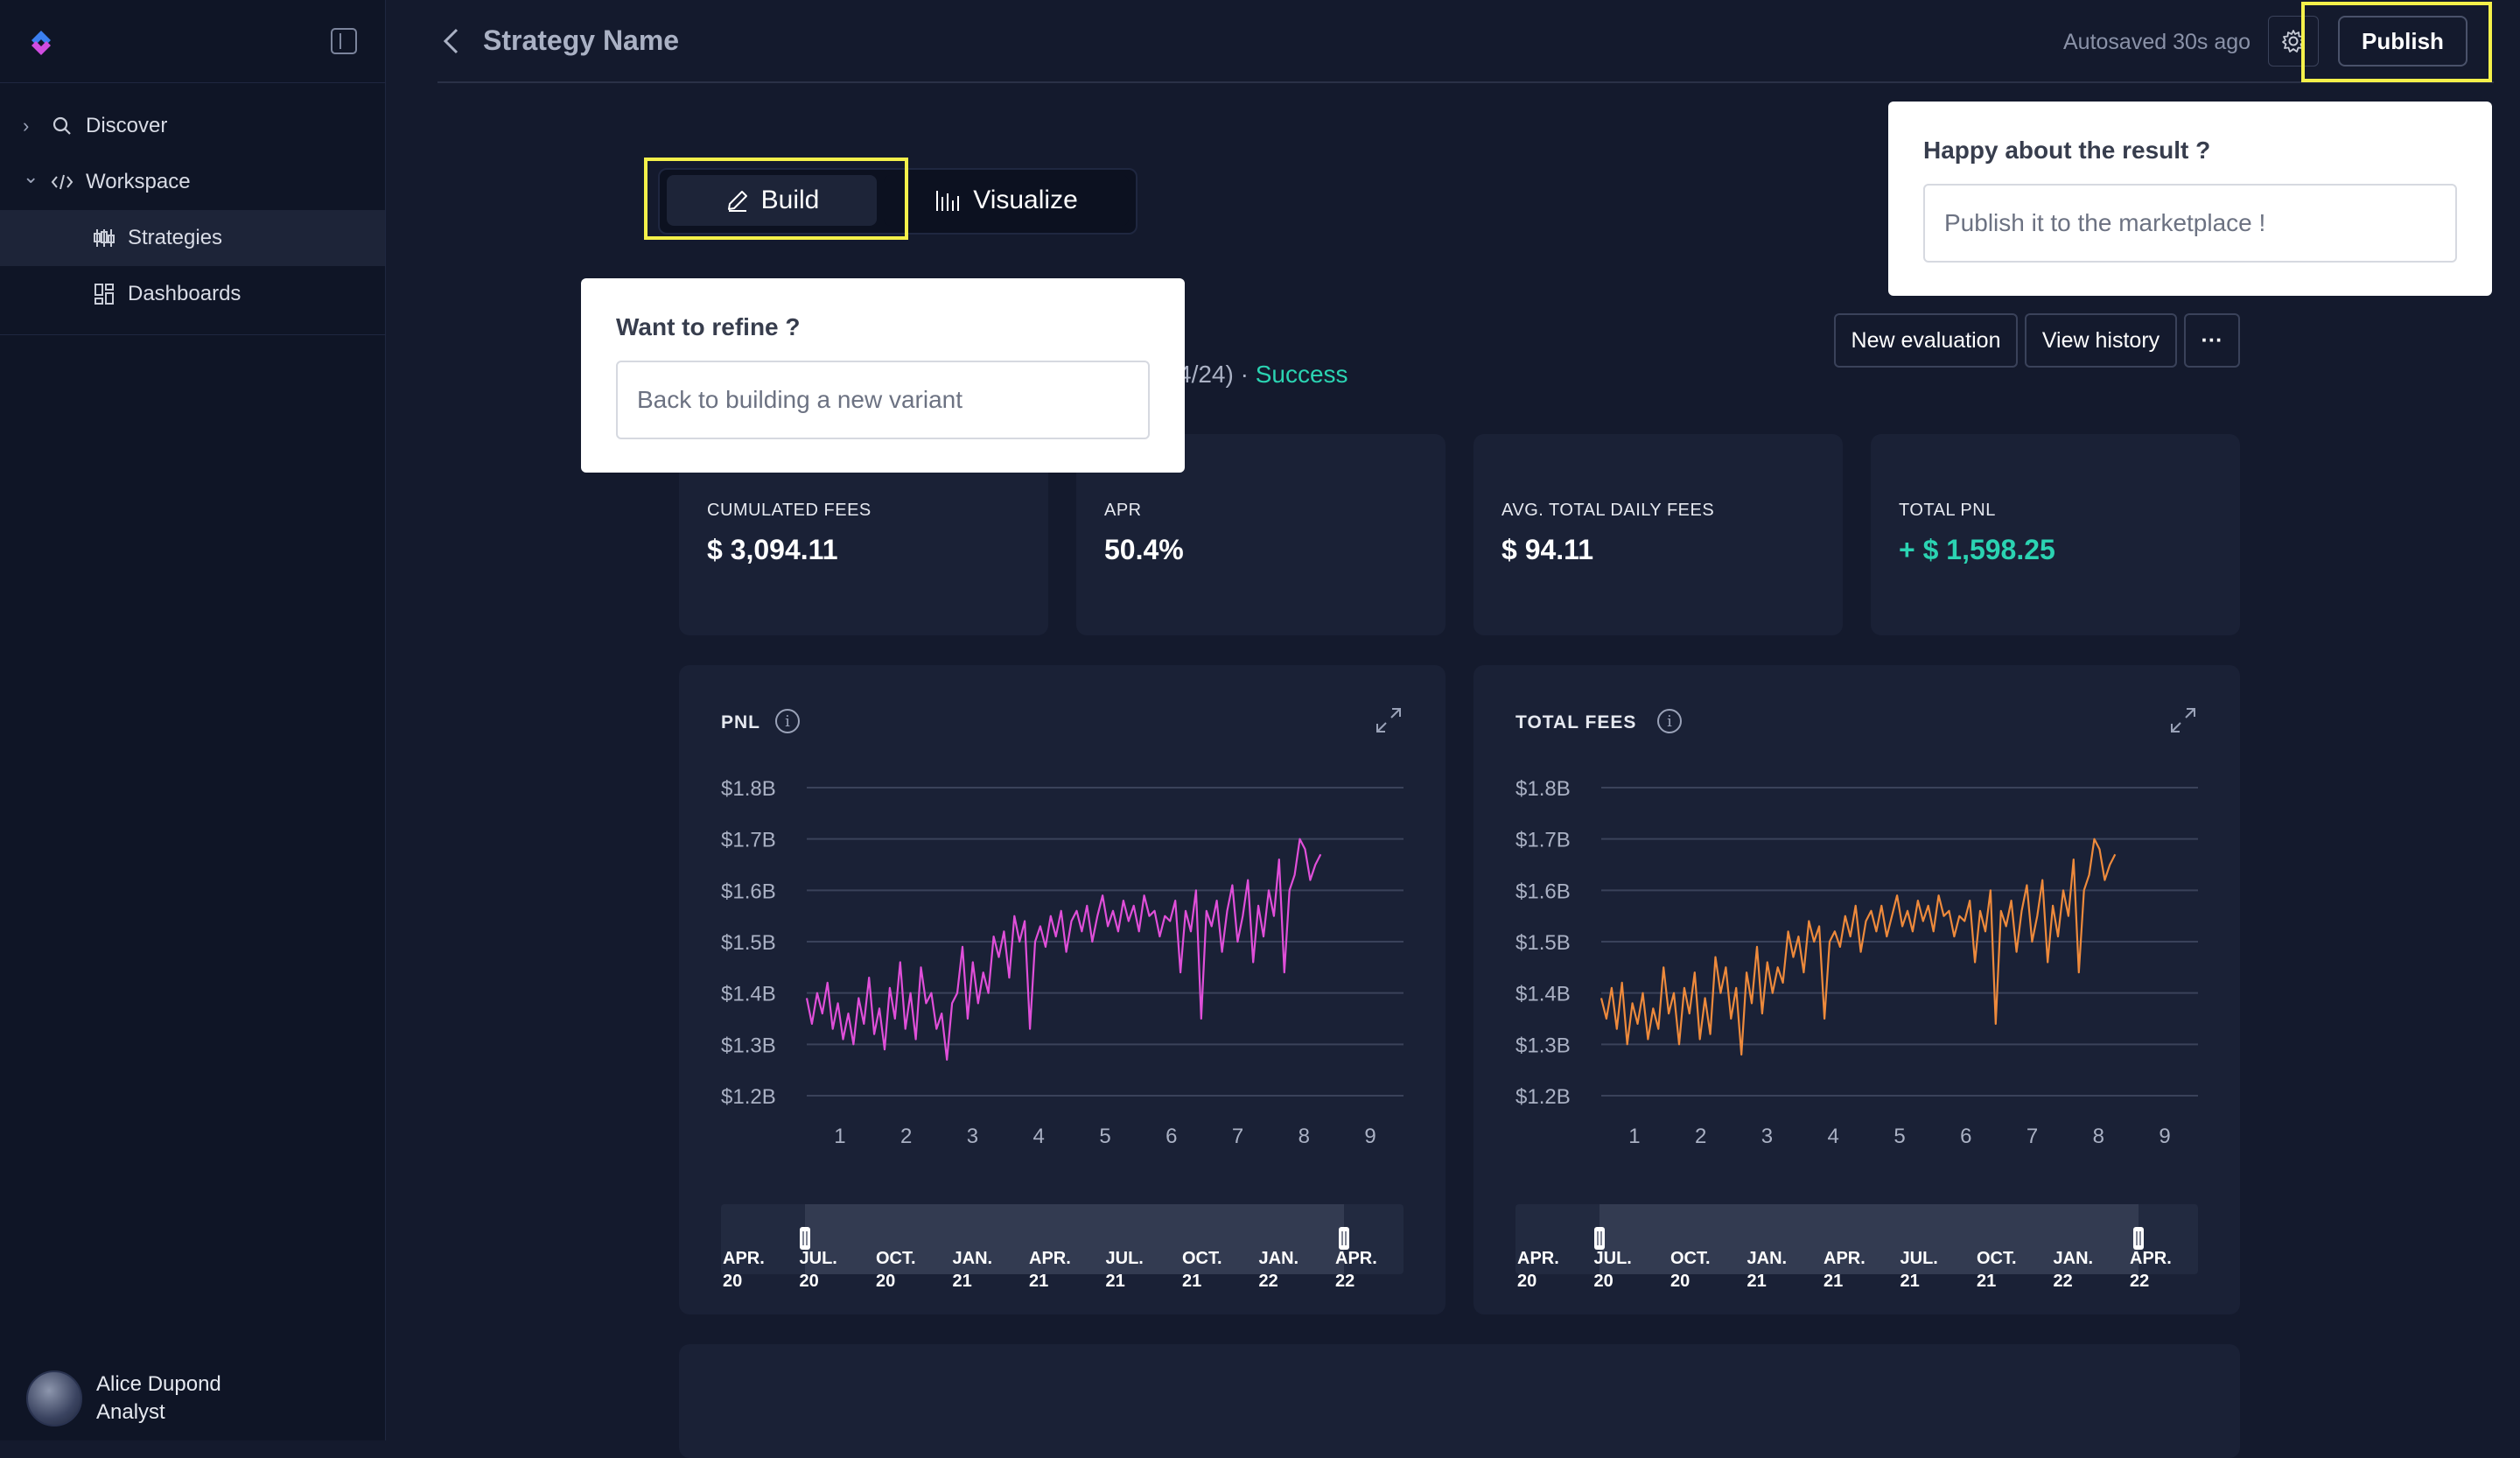 The image size is (2520, 1458). I want to click on stat-card-total-pnl: TOTAL PNL + $ 1,598.25, so click(2055, 534).